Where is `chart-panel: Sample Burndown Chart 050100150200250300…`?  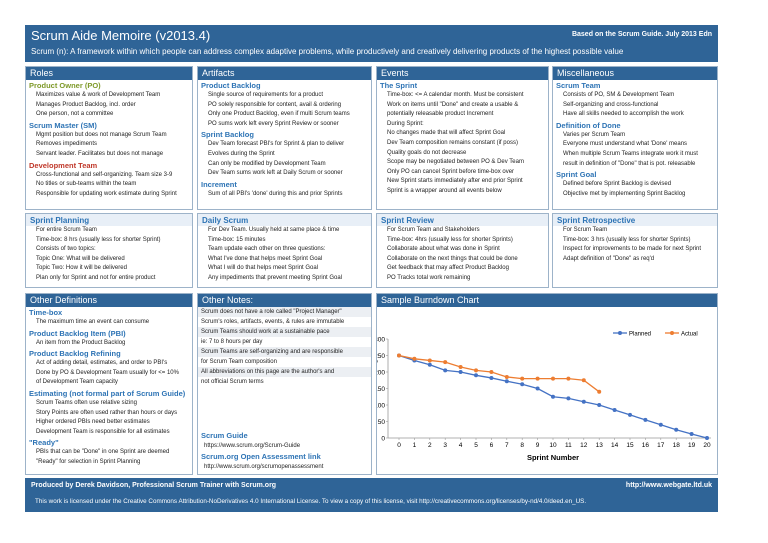 chart-panel: Sample Burndown Chart 050100150200250300… is located at coordinates (547, 384).